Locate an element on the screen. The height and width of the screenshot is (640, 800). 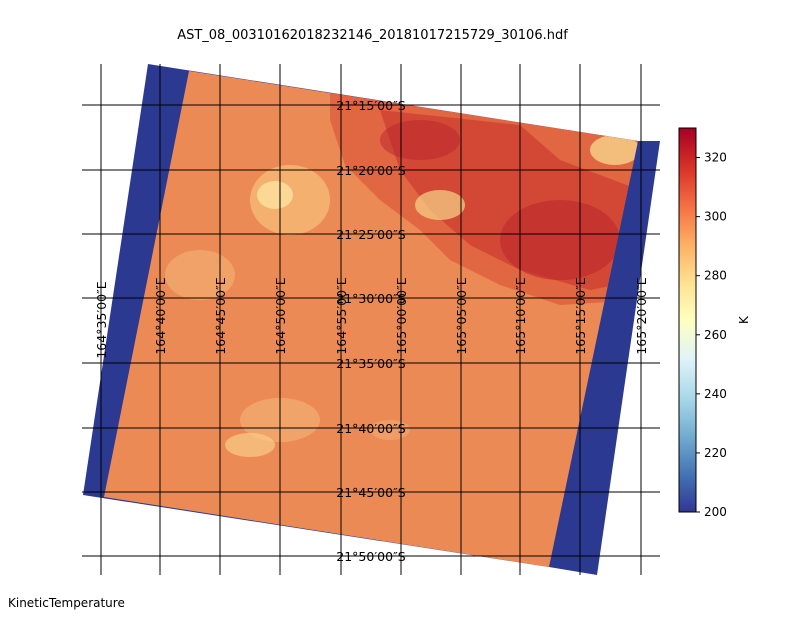
colorbar-tick-label: 200 is located at coordinates (715, 512).